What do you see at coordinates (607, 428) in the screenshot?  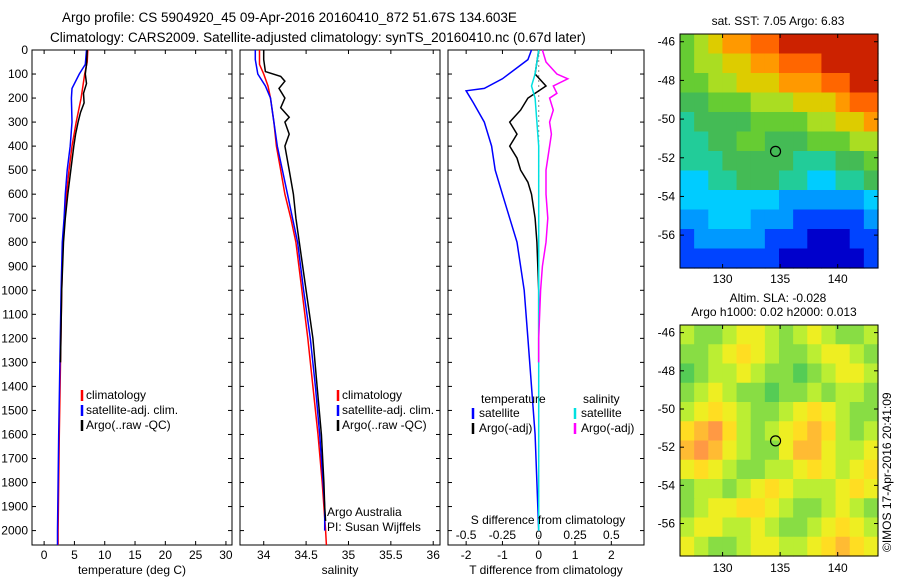 I see `legend-label: Argo(-adj)` at bounding box center [607, 428].